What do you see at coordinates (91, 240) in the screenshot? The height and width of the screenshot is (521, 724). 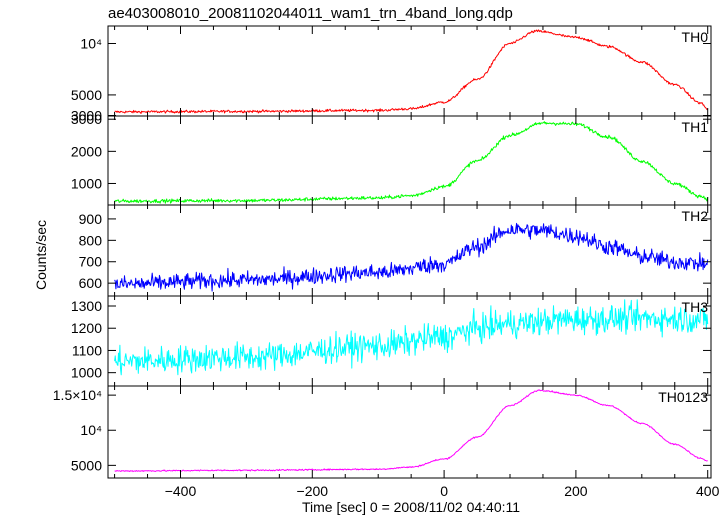 I see `y-tick-label: 800` at bounding box center [91, 240].